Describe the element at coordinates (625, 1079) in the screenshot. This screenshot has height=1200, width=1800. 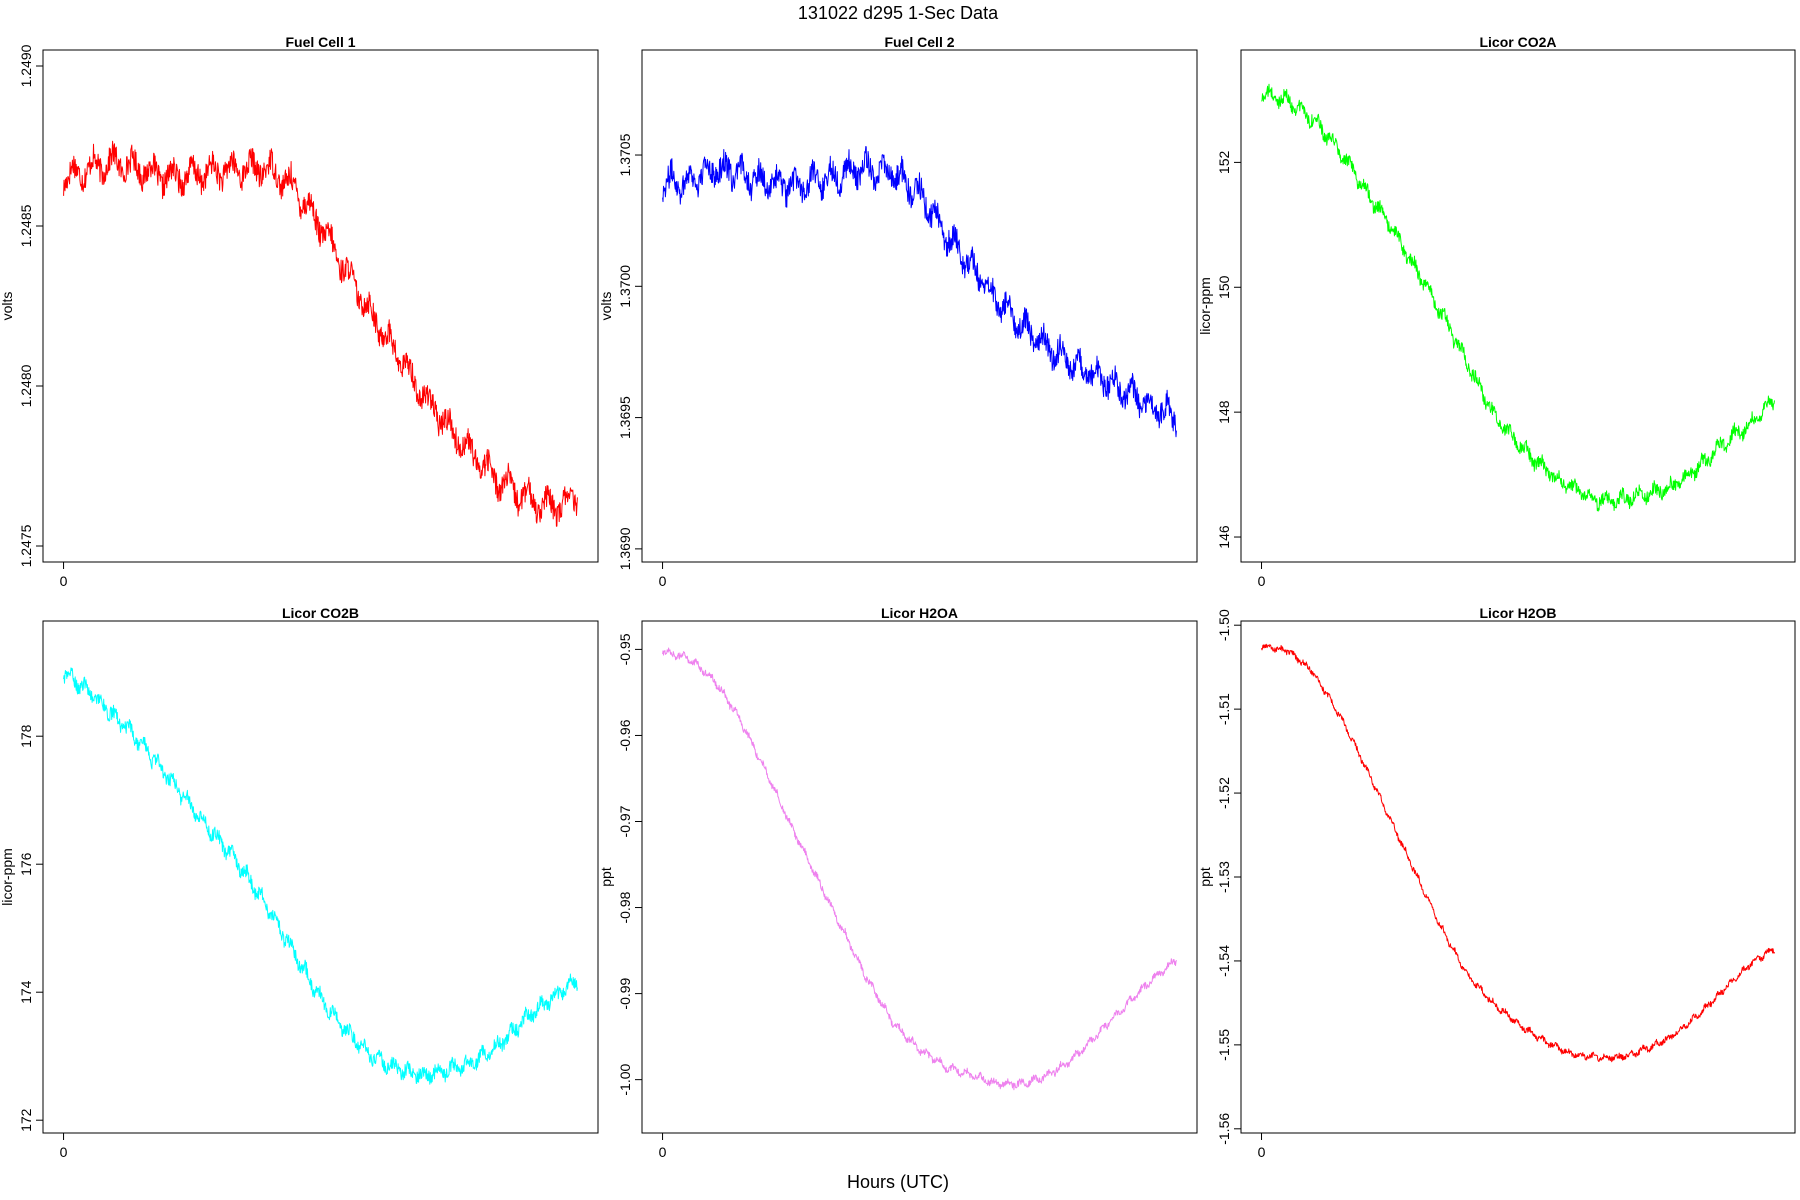
I see `y-tick-label: -1.00` at that location.